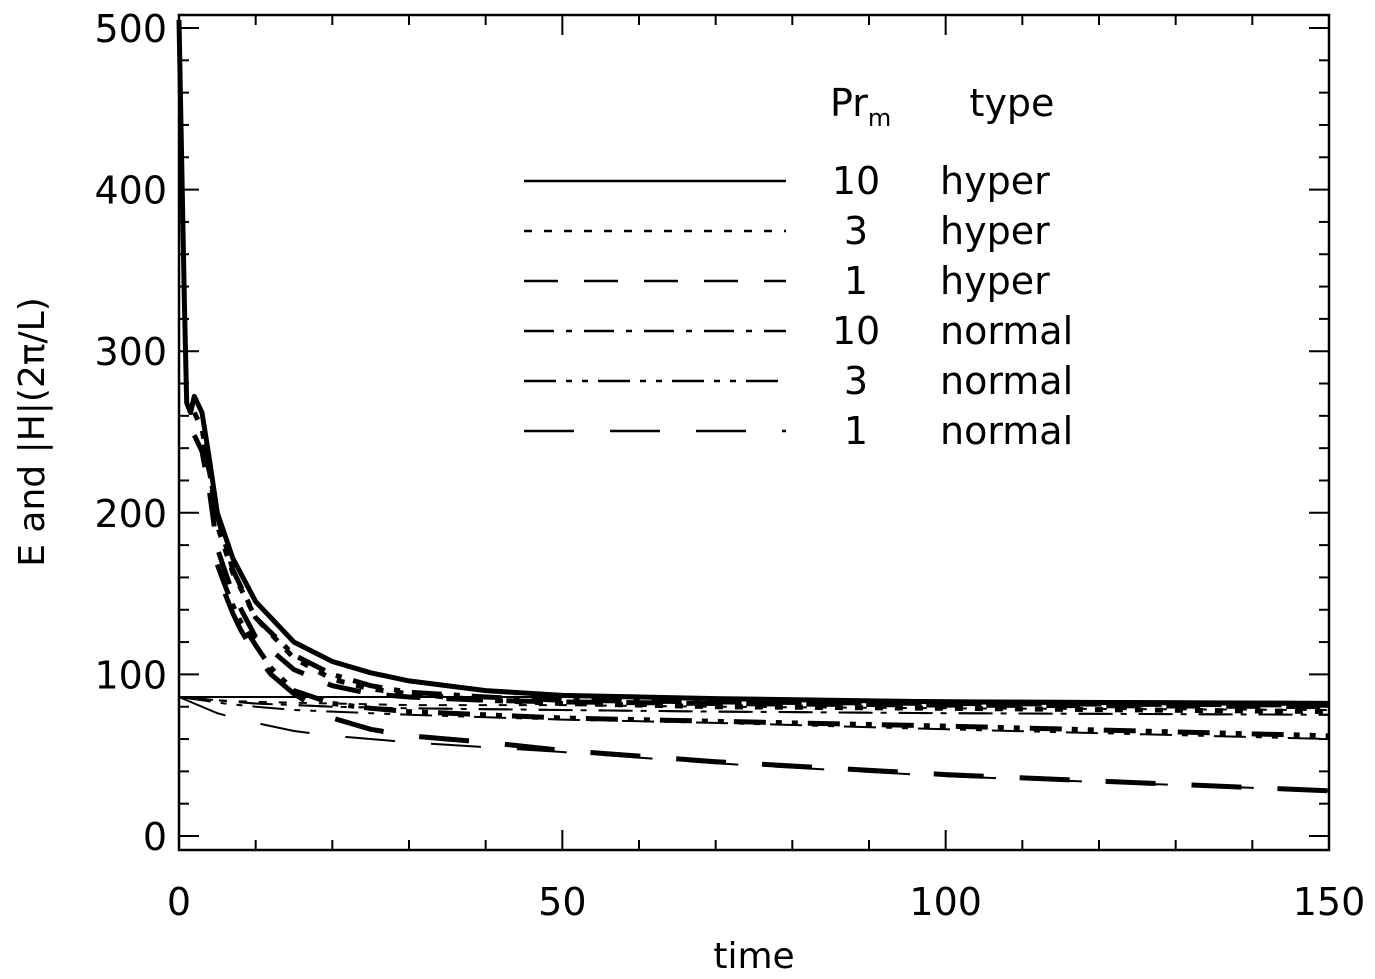  I want to click on legend-header-pr-sub: m, so click(879, 118).